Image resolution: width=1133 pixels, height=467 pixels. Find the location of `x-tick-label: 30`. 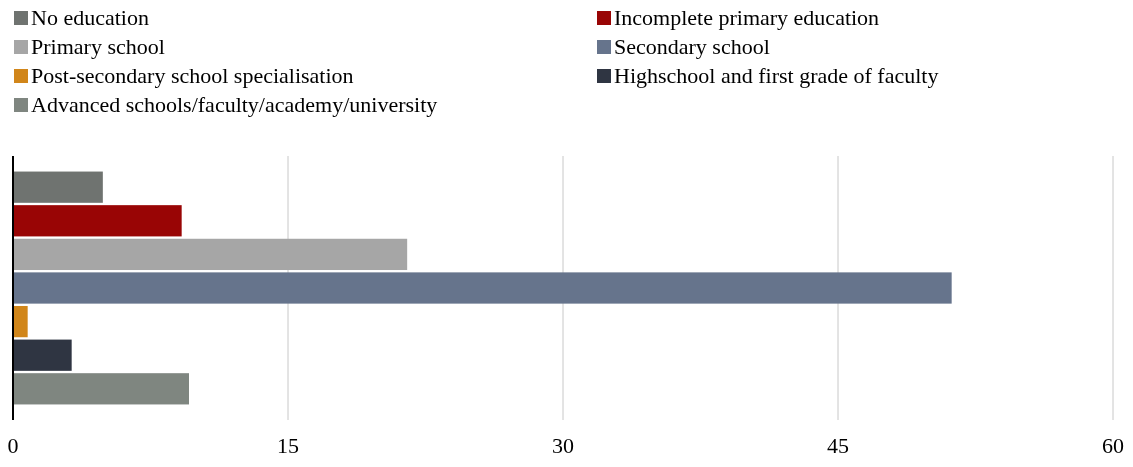

x-tick-label: 30 is located at coordinates (563, 445).